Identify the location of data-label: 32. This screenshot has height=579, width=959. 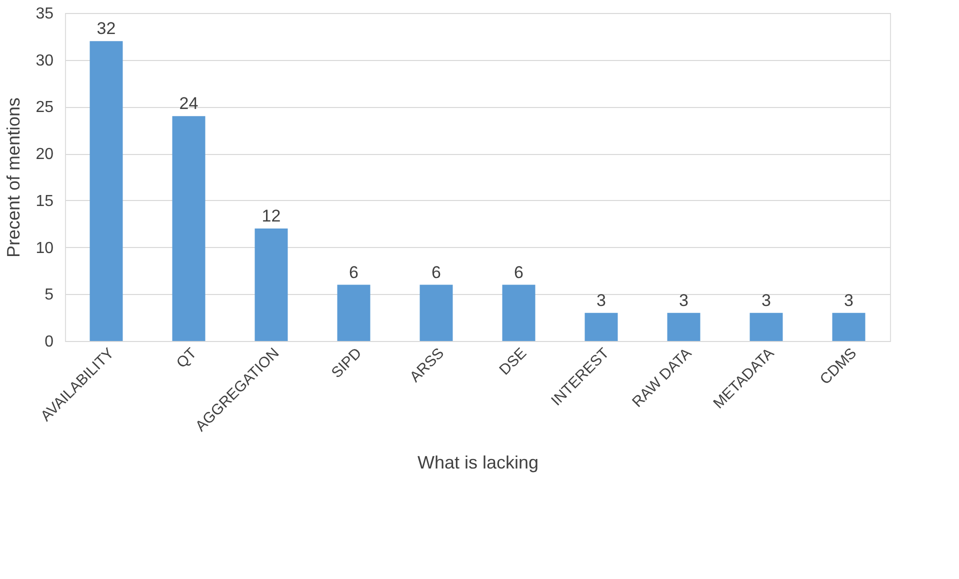
(106, 28).